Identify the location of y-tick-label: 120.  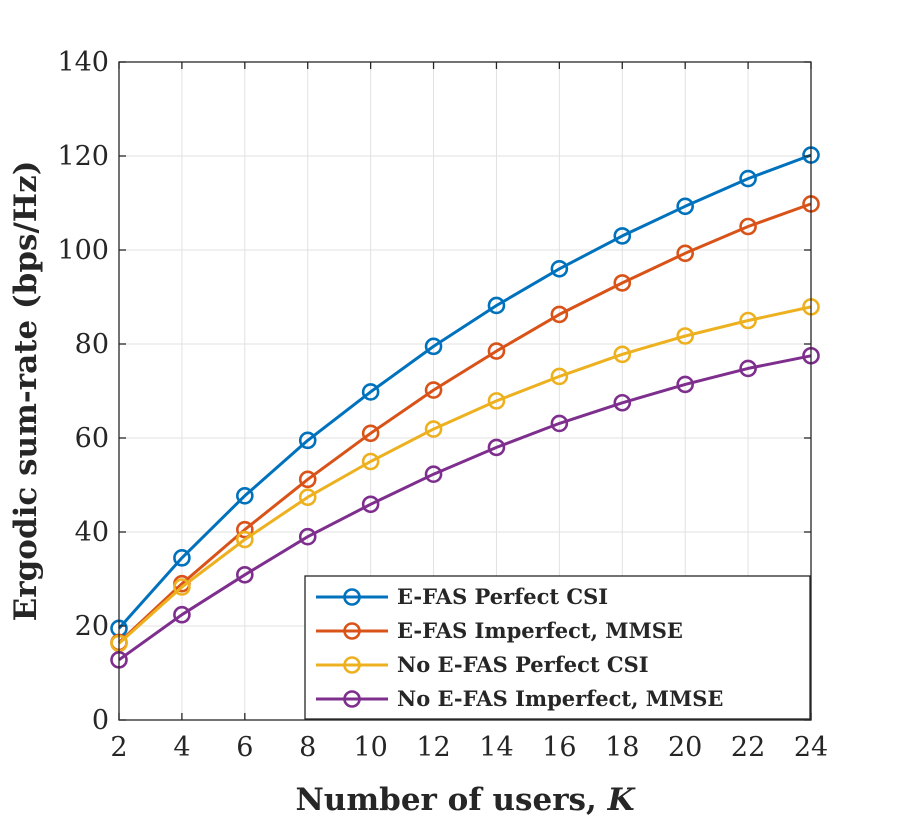
(83, 156).